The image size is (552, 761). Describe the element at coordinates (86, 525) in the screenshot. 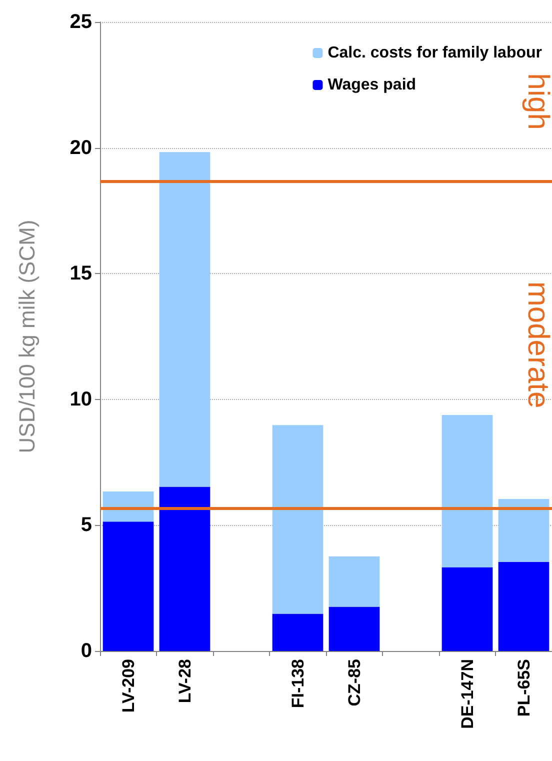

I see `y-tick-label: 5` at that location.